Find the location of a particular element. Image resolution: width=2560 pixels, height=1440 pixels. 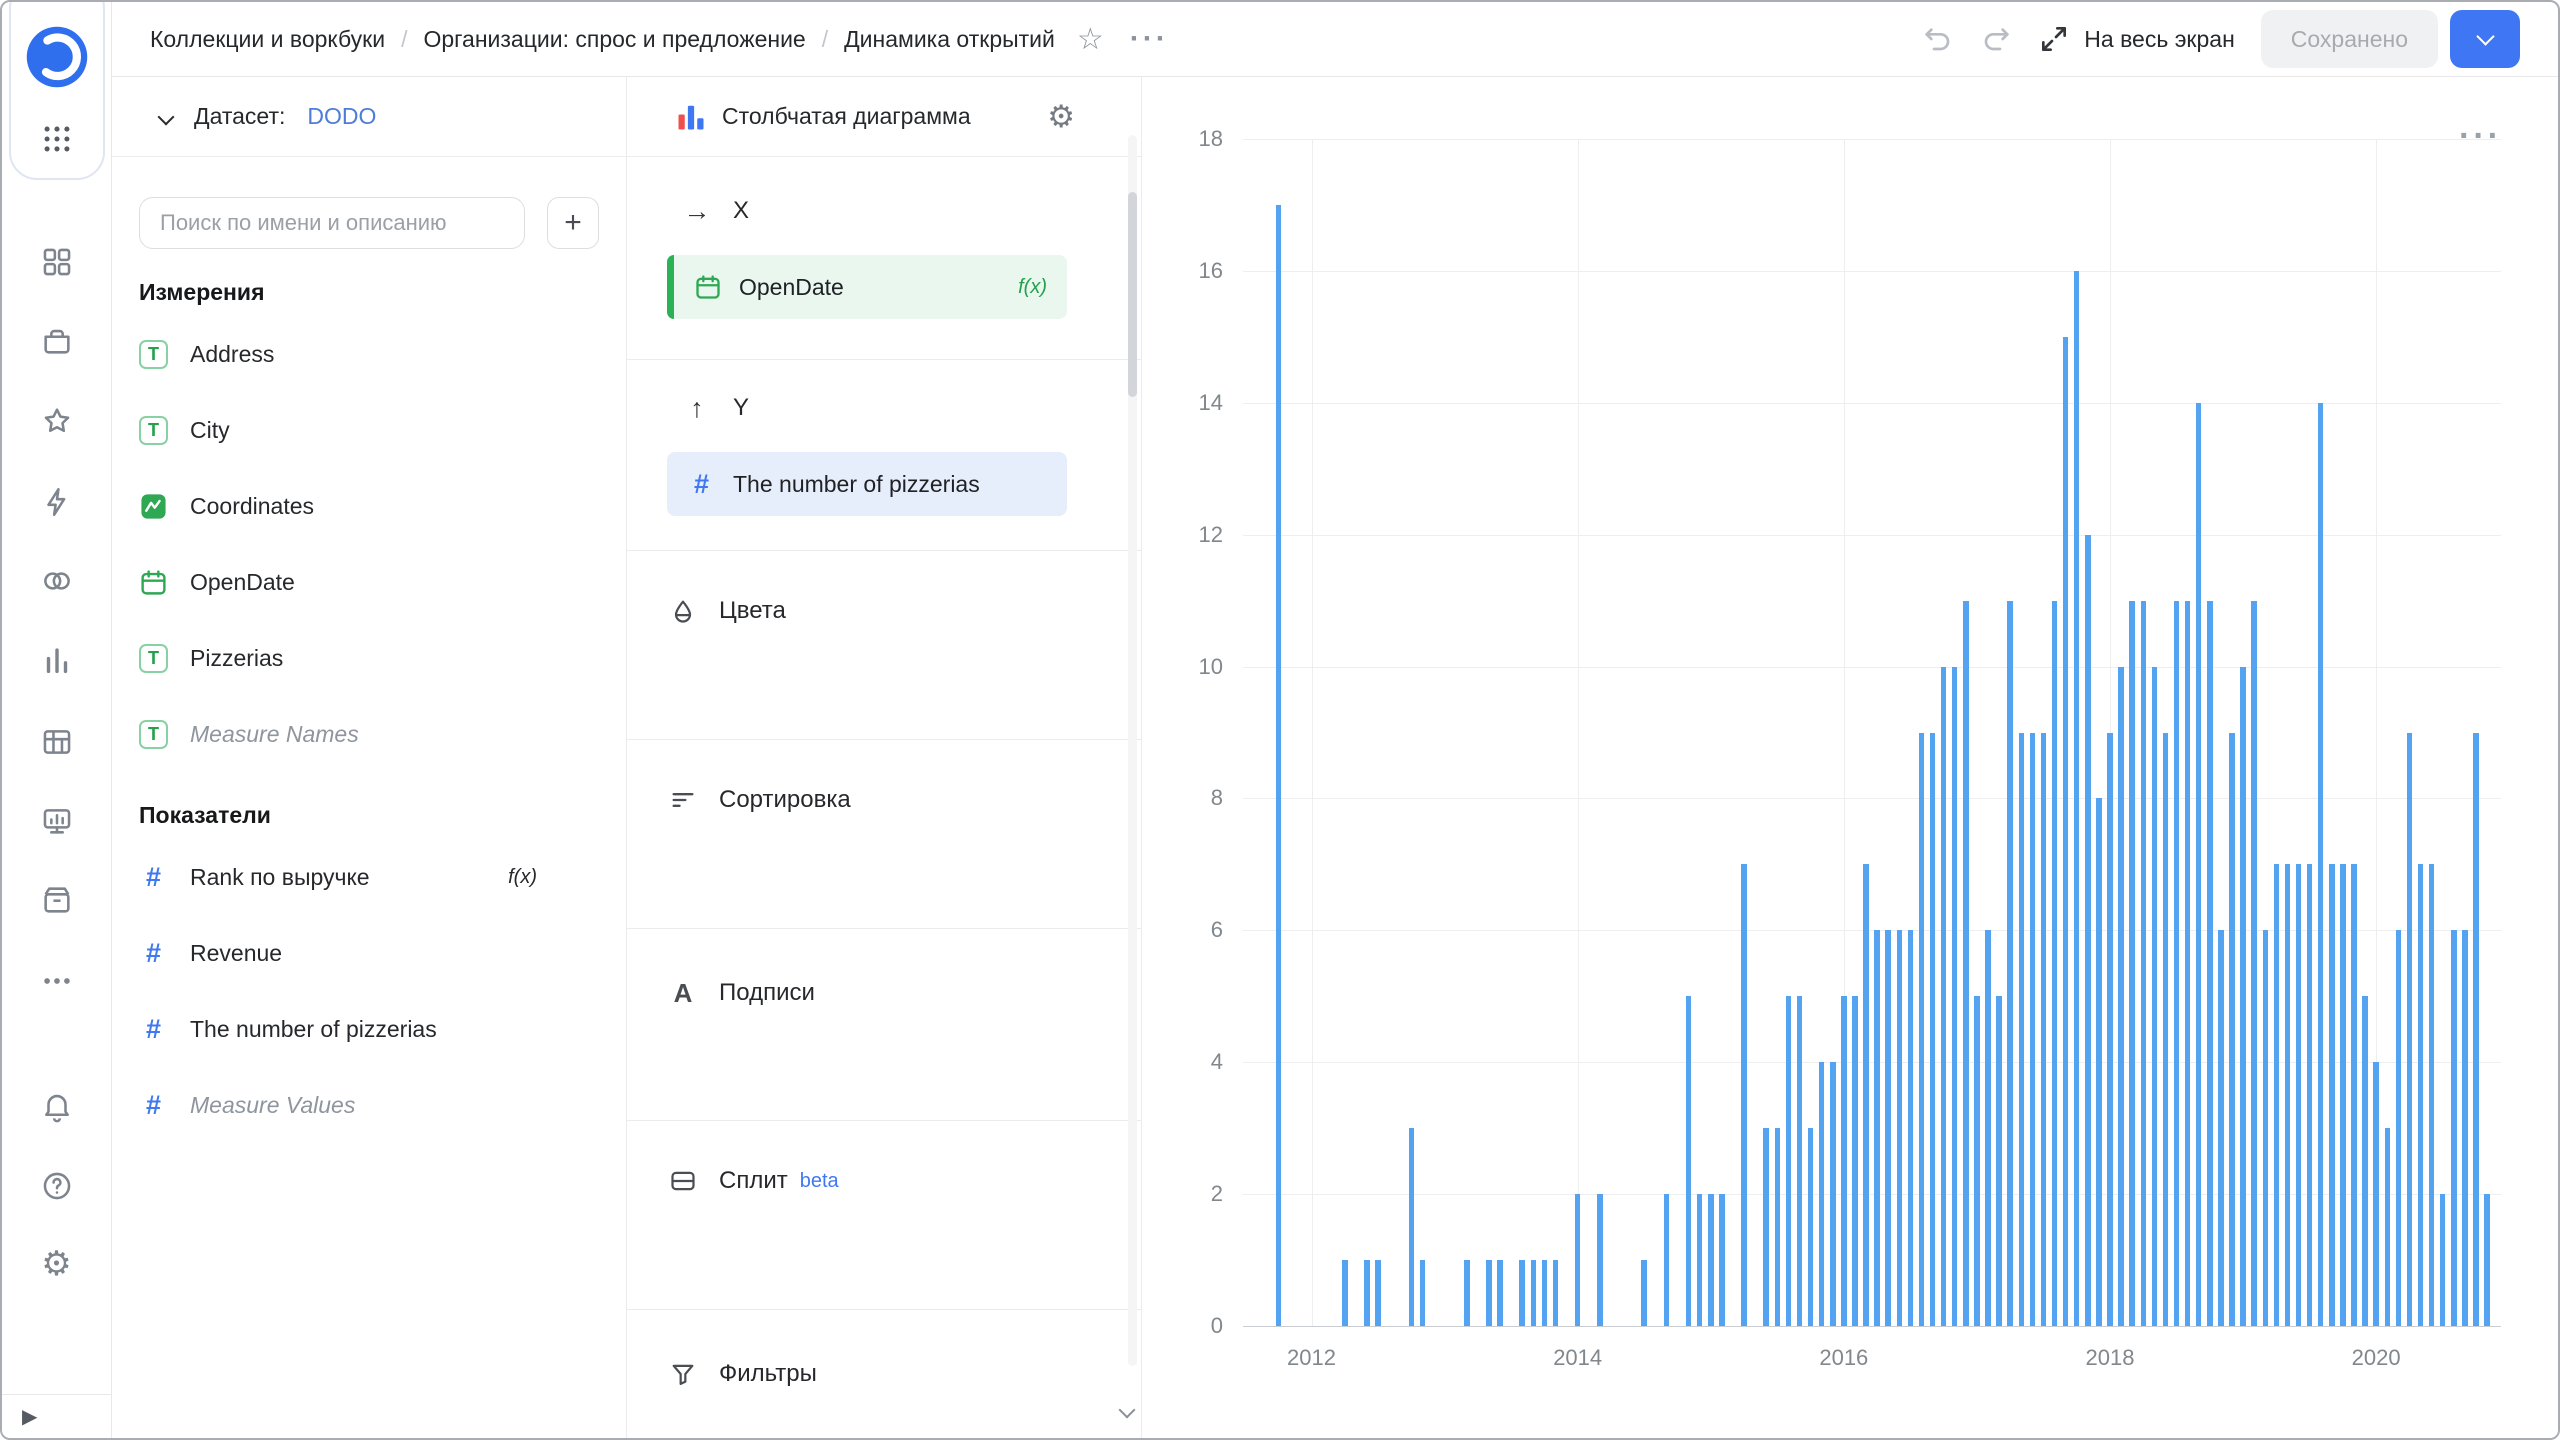

breadcrumb-collections: Коллекции и воркбуки is located at coordinates (268, 38).